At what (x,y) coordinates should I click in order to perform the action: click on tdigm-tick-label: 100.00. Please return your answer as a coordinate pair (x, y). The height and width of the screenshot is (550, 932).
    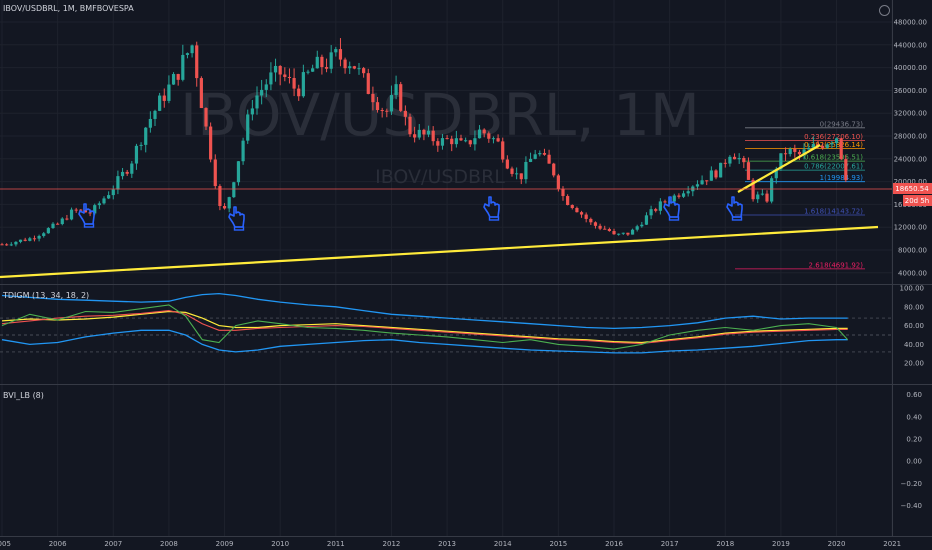
    Looking at the image, I should click on (912, 289).